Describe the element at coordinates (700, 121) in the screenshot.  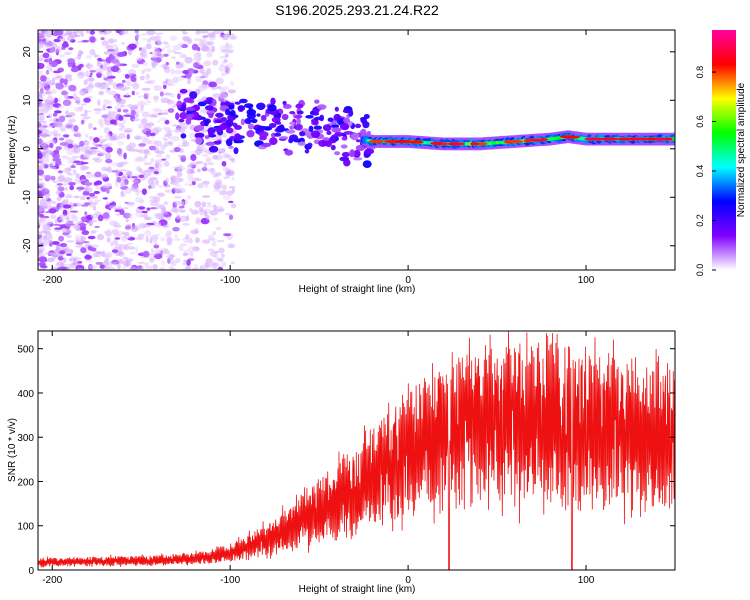
I see `colorbar-tick-label: 0.6` at that location.